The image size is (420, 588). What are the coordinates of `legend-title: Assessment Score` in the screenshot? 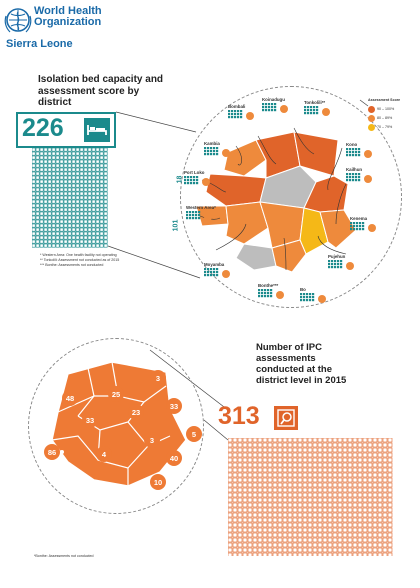 It's located at (384, 100).